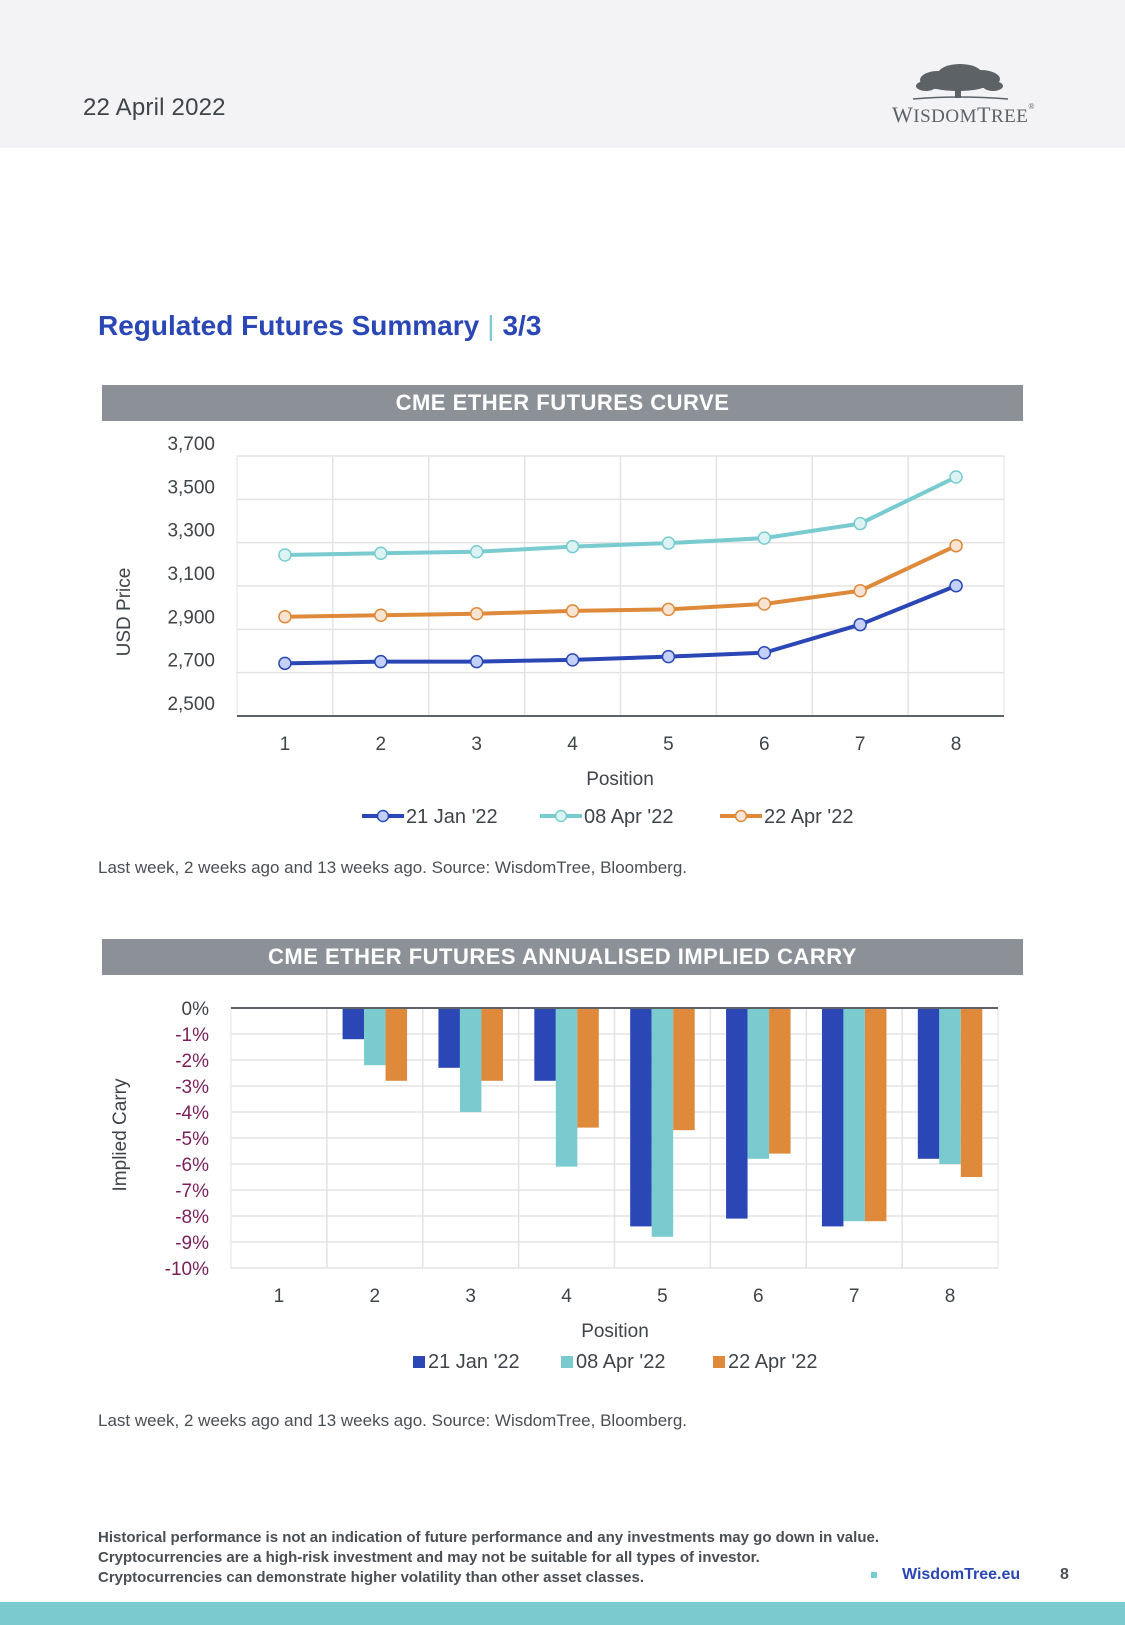  I want to click on section-title: Regulated Futures Summary | 3/3, so click(319, 326).